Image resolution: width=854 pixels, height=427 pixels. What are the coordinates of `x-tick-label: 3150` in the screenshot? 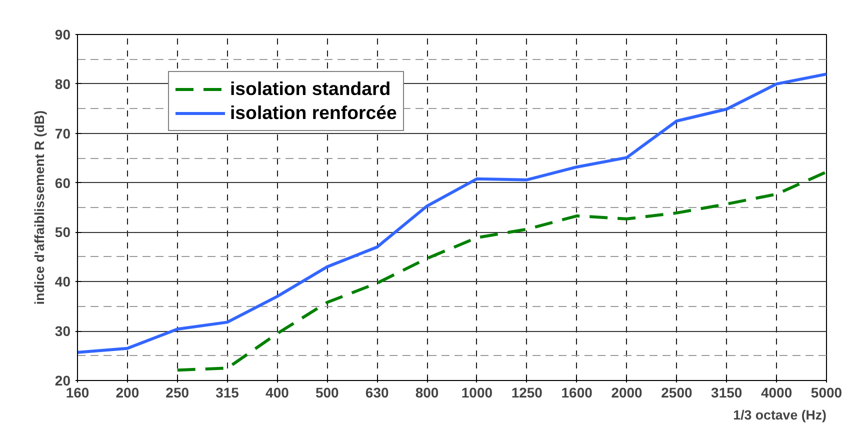 It's located at (726, 392).